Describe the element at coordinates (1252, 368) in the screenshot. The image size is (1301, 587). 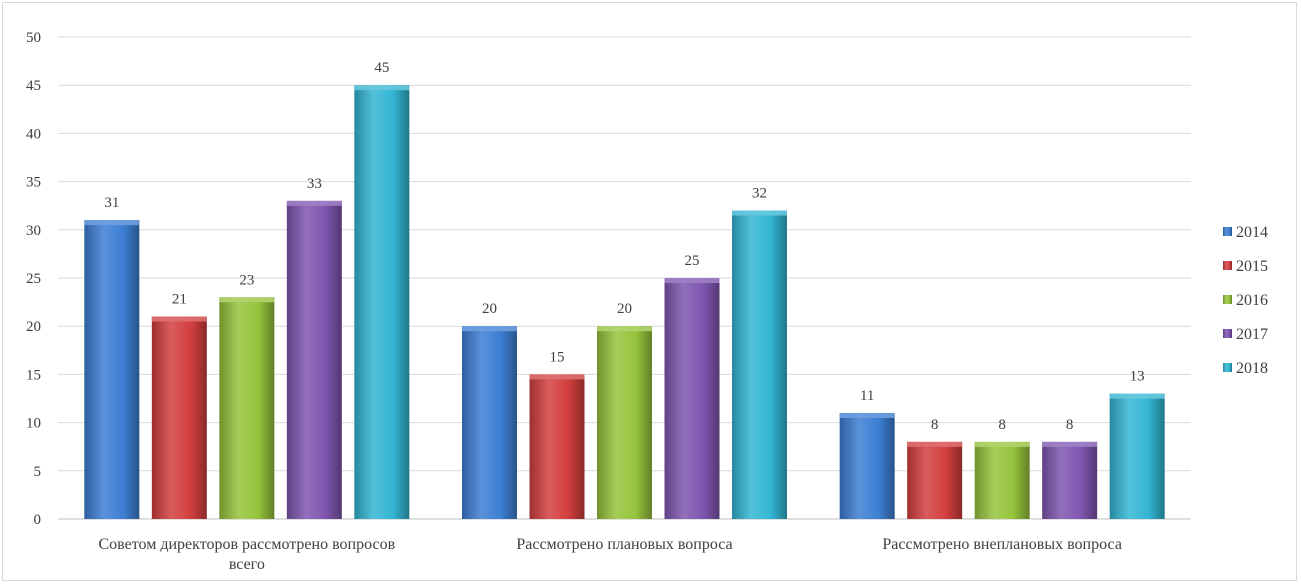
I see `legend-label: 2018` at that location.